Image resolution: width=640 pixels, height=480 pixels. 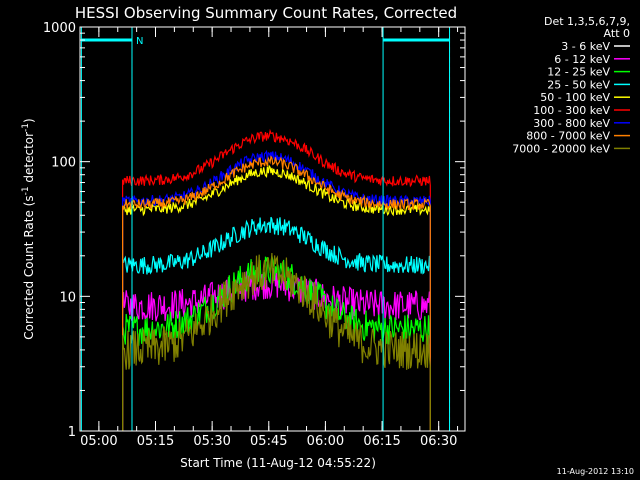 What do you see at coordinates (585, 46) in the screenshot?
I see `legend-label: 3 - 6 keV` at bounding box center [585, 46].